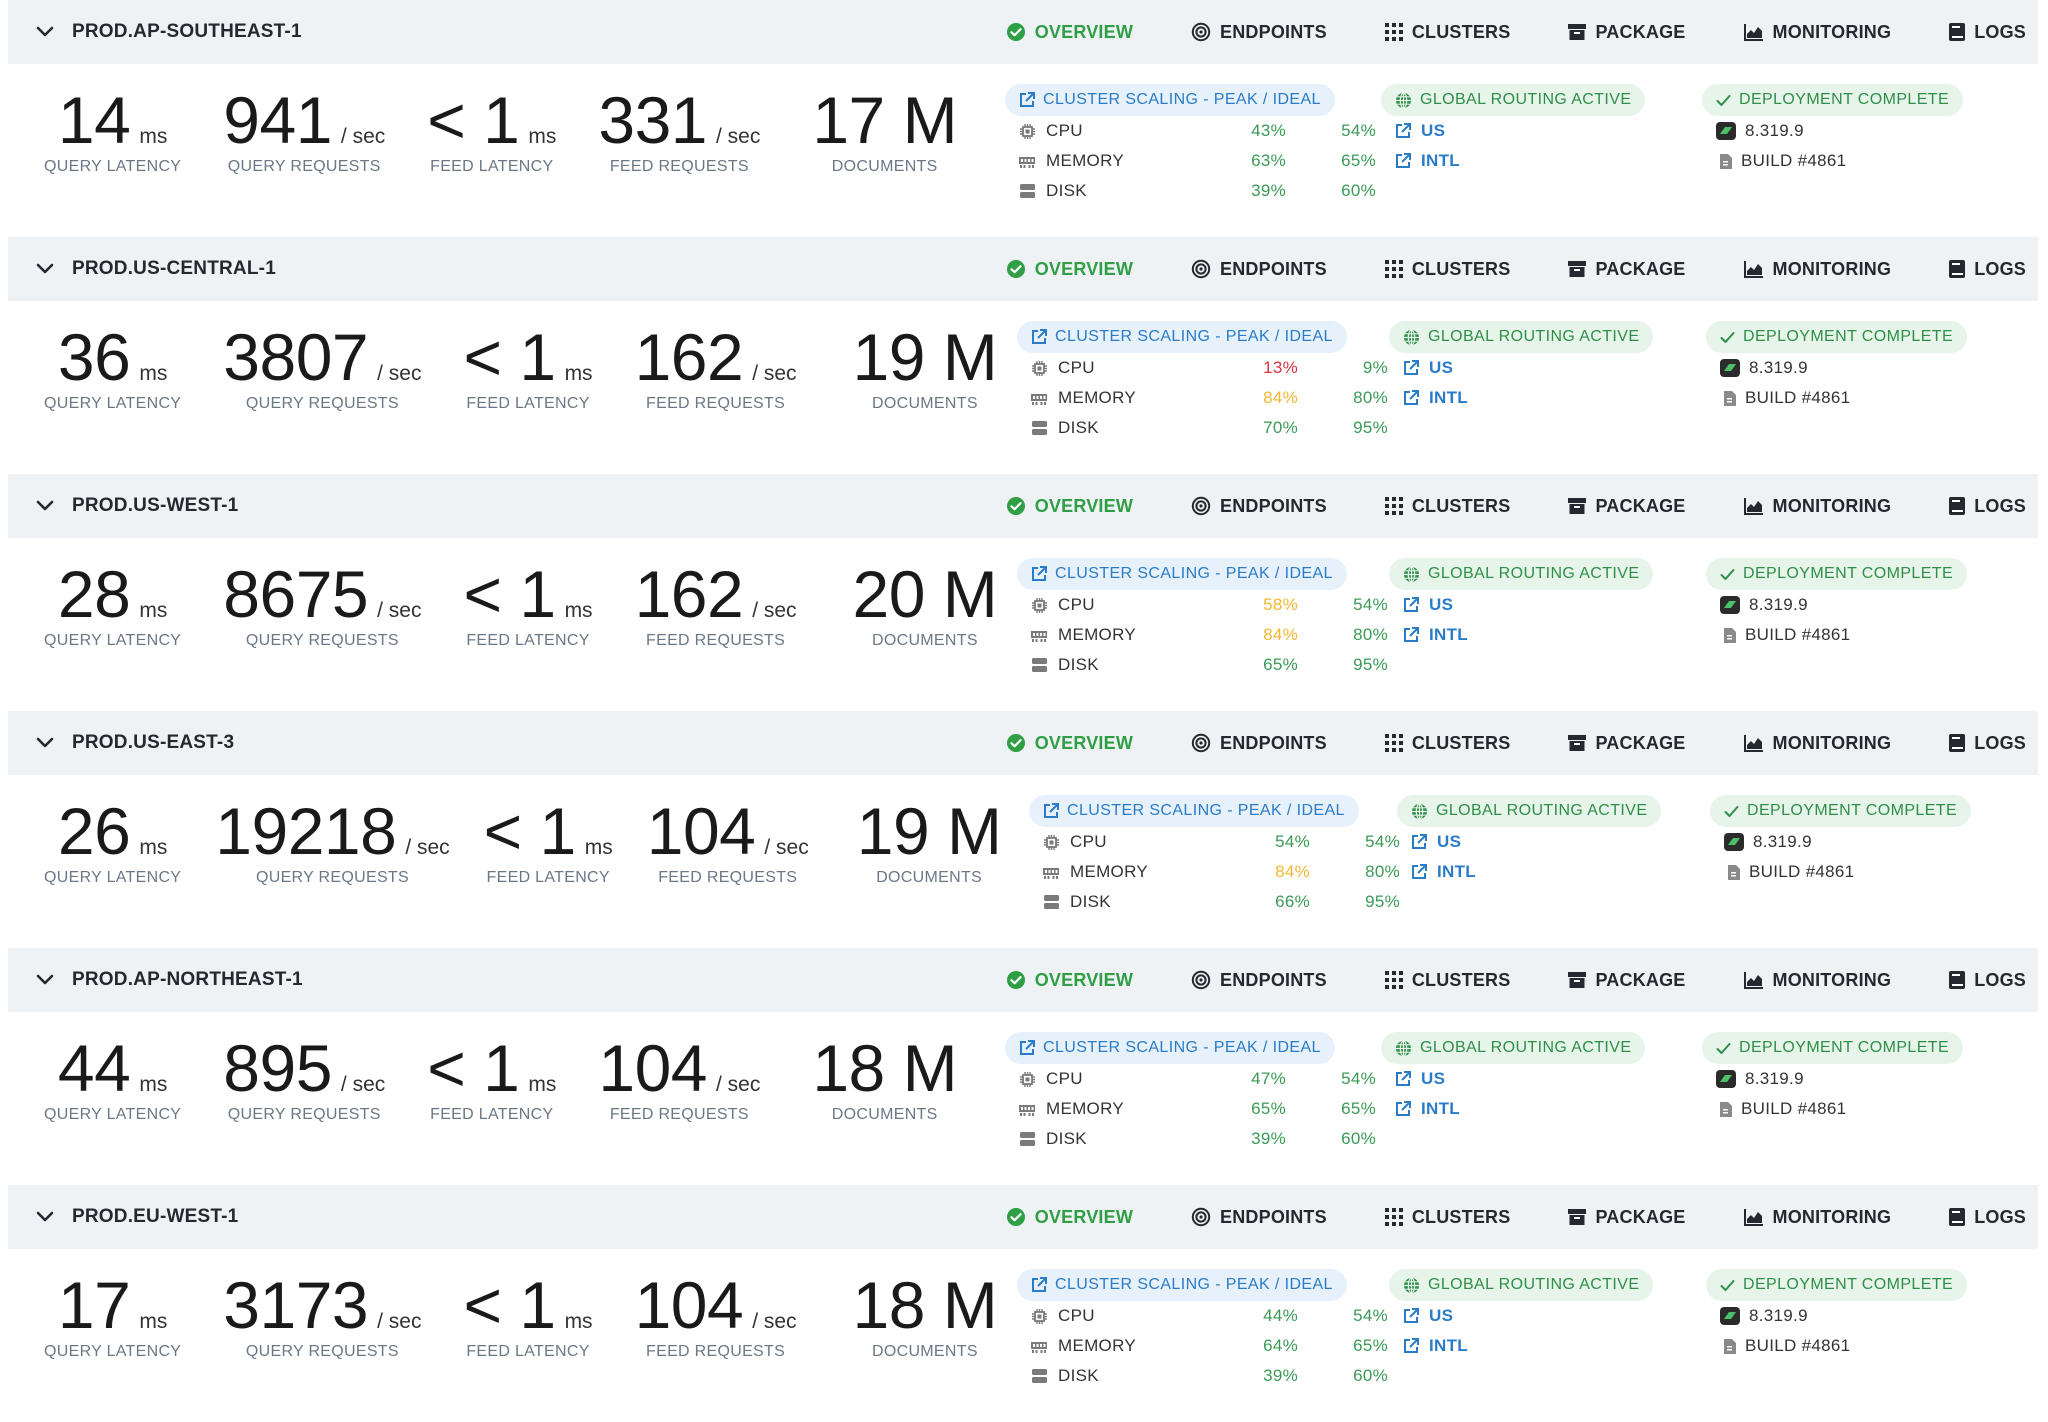 This screenshot has width=2048, height=1422. Describe the element at coordinates (1209, 665) in the screenshot. I see `resource-row-disk: DISK 65% 95%` at that location.